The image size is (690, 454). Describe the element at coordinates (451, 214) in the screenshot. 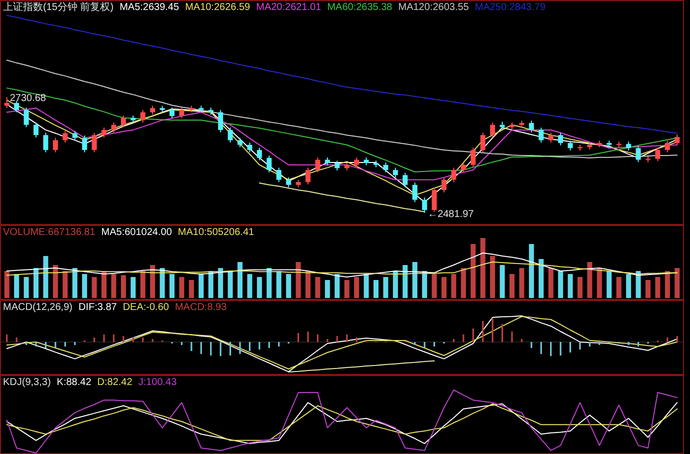

I see `annotation: ←2481.97` at that location.